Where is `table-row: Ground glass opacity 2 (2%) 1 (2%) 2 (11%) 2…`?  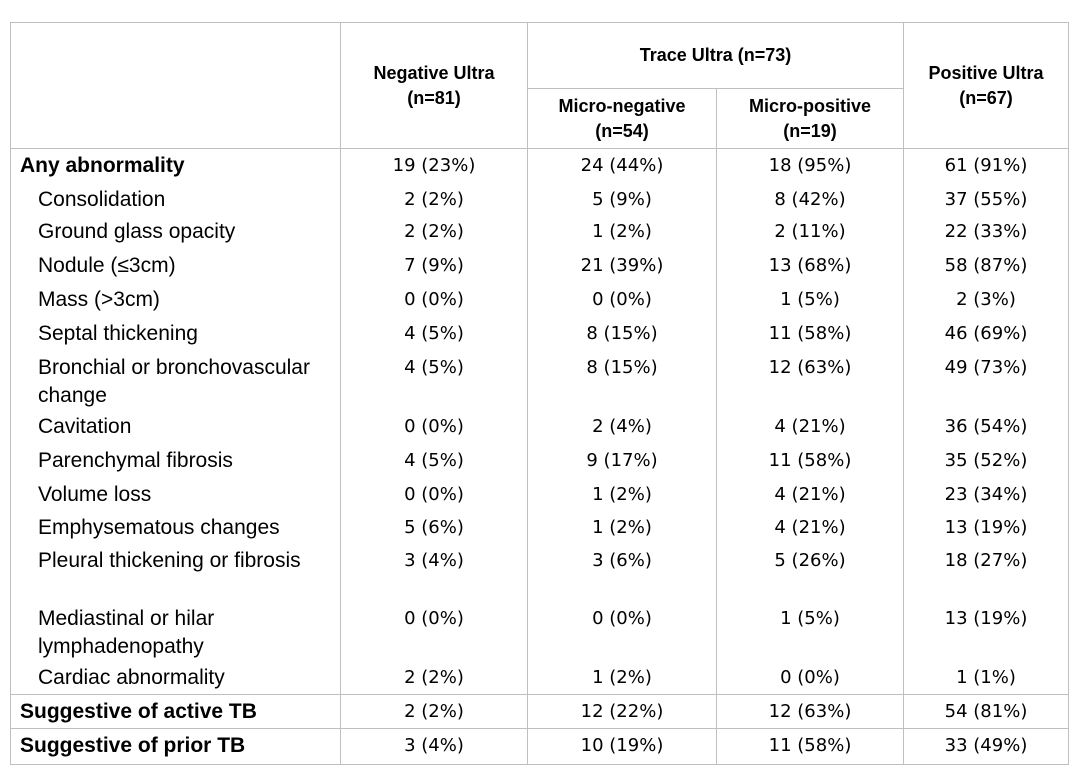 table-row: Ground glass opacity 2 (2%) 1 (2%) 2 (11%) 2… is located at coordinates (539, 231).